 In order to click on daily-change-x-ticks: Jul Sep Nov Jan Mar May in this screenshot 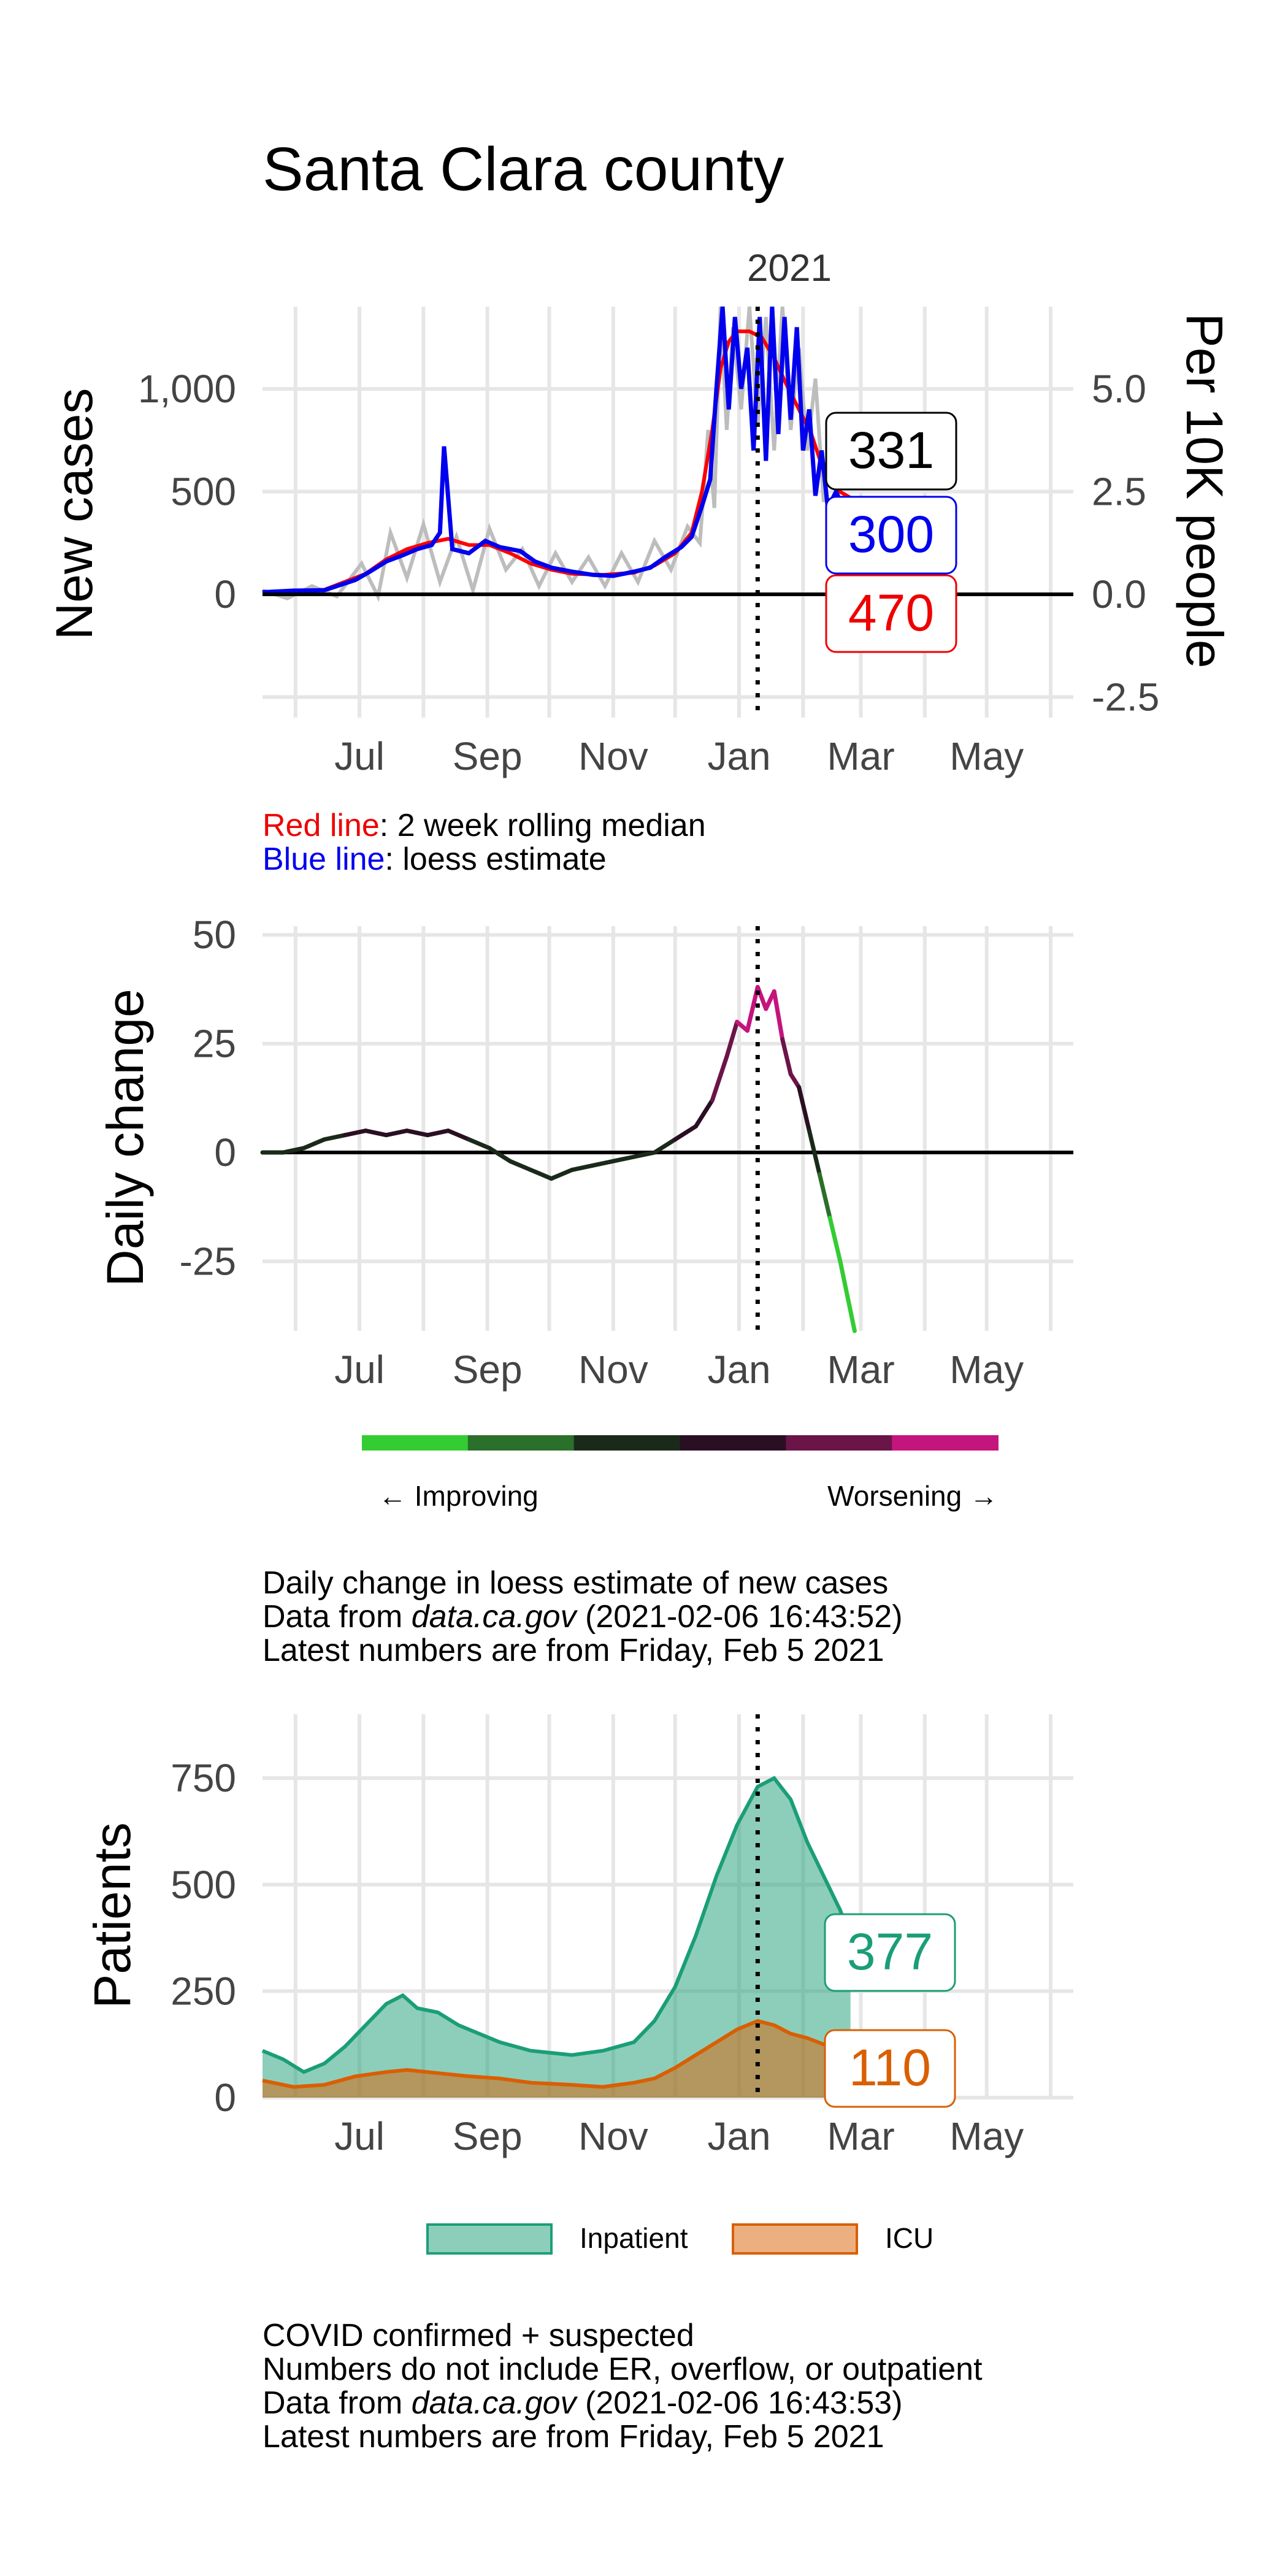, I will do `click(679, 1369)`.